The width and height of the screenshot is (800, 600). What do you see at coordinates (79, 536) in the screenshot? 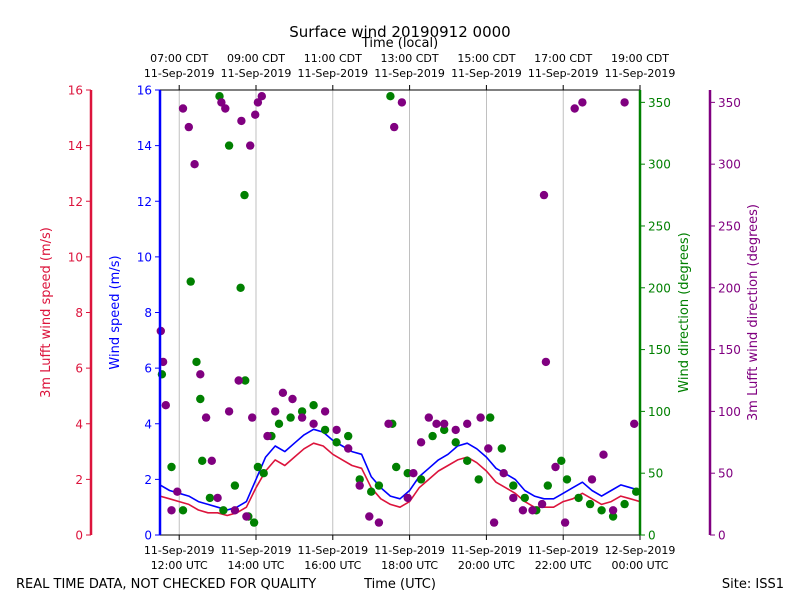
I see `lufft-speed-tick-label: 0` at bounding box center [79, 536].